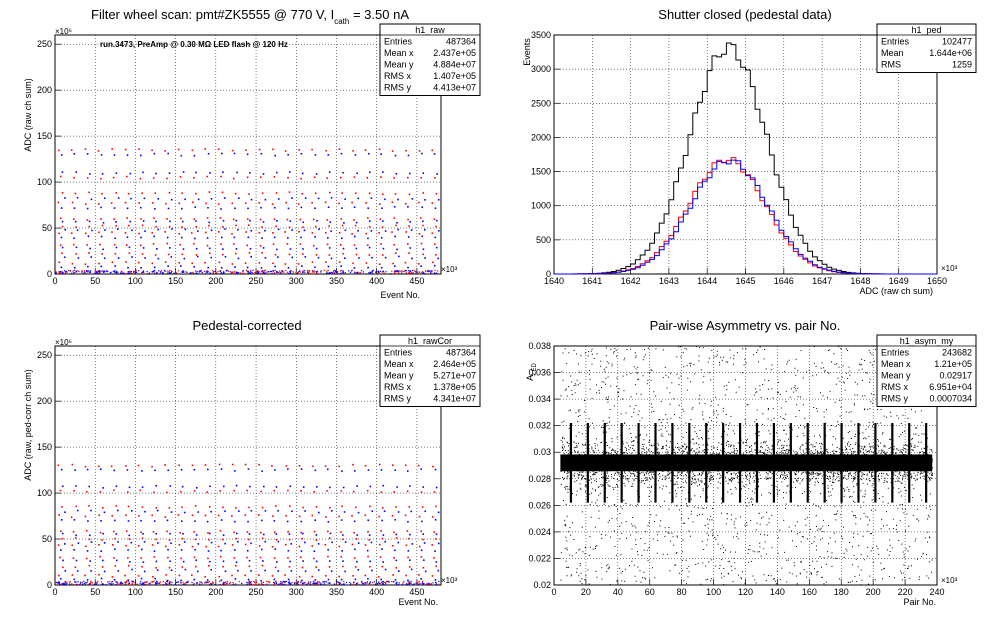  Describe the element at coordinates (430, 59) in the screenshot. I see `raw-stats-box` at that location.